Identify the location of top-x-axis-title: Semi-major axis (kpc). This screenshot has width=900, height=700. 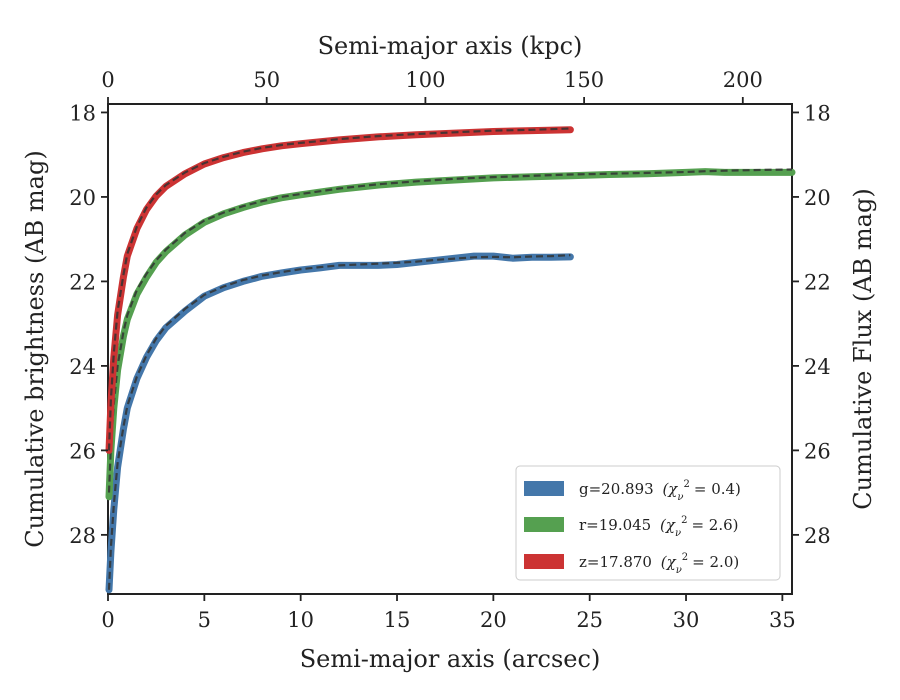
(450, 46).